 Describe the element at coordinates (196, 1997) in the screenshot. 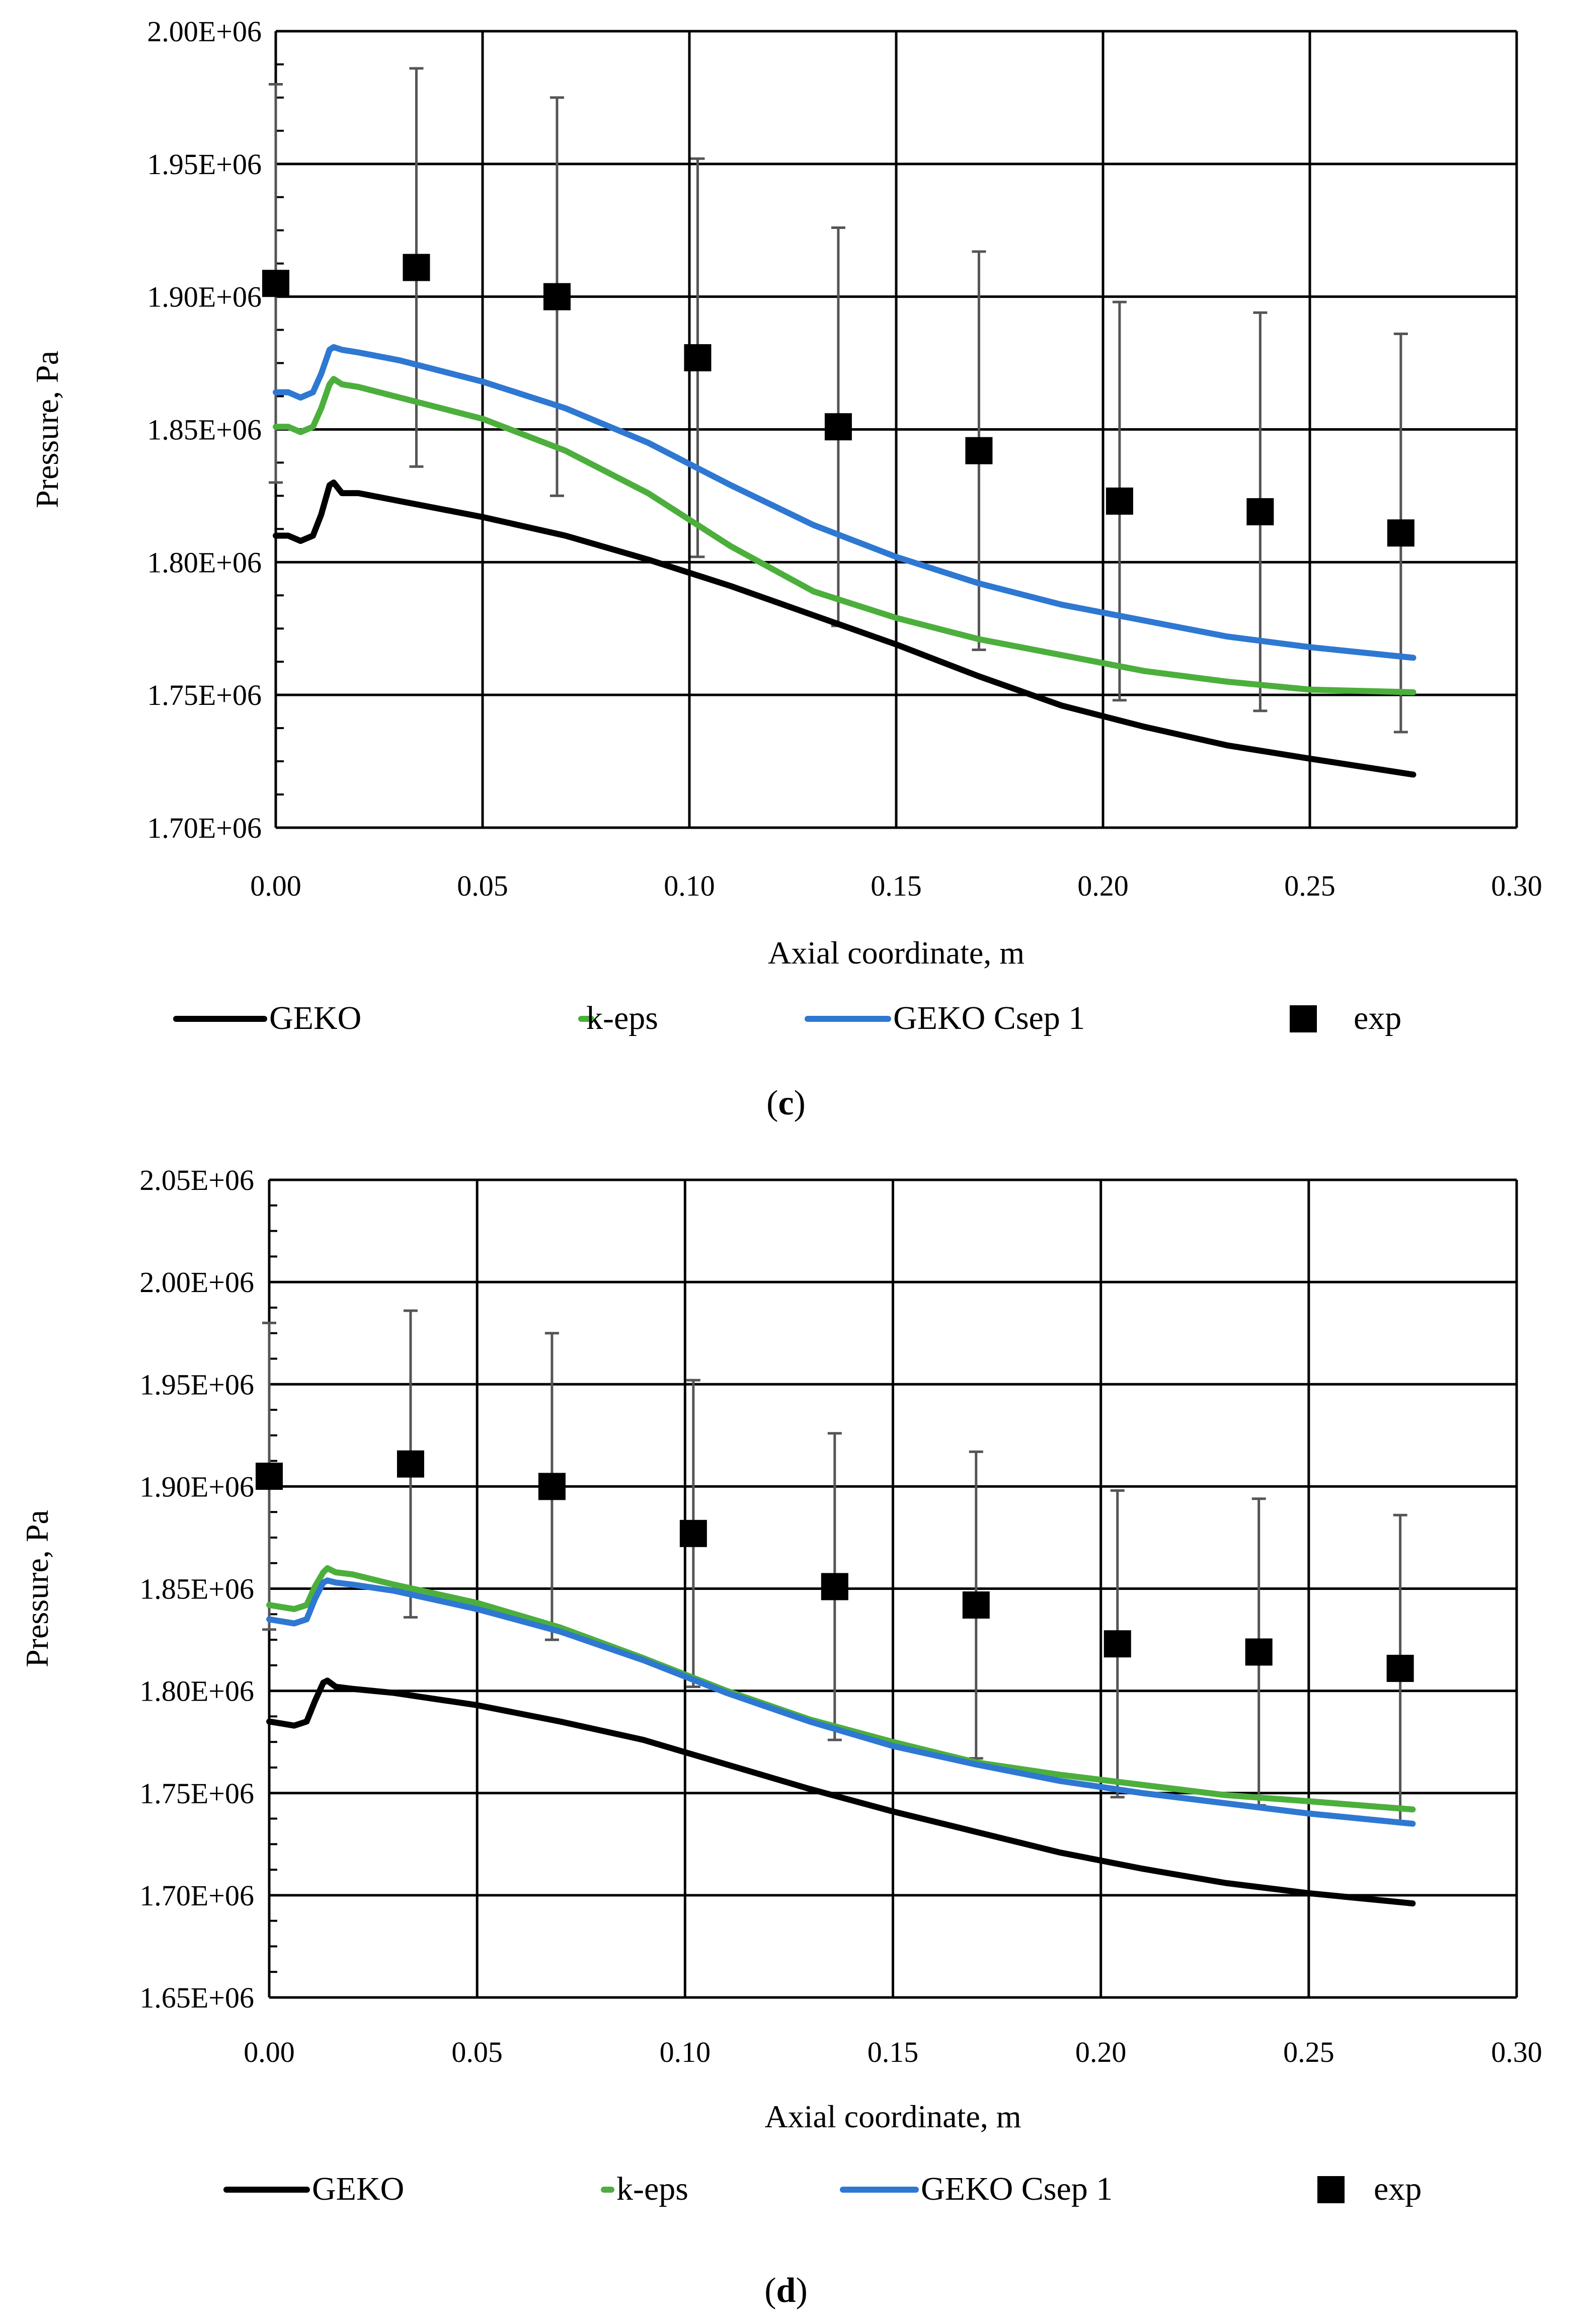

I see `y-tick-label: 1.65E+06` at that location.